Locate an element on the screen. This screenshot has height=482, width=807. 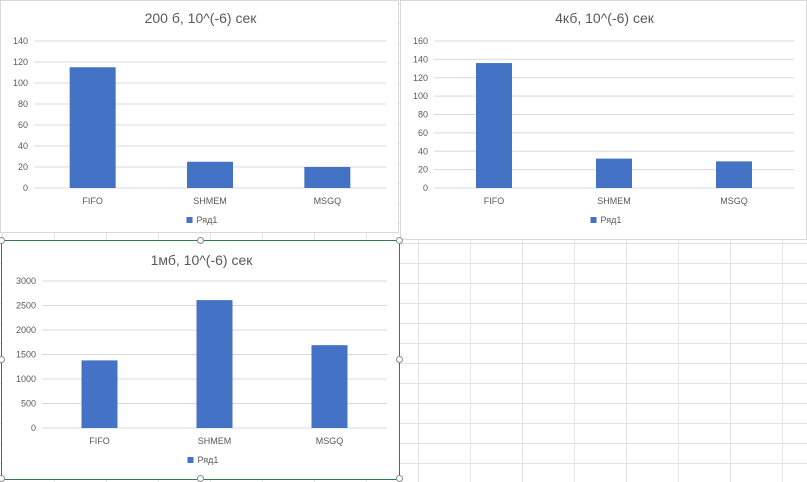
resize-handle-top-right is located at coordinates (399, 240).